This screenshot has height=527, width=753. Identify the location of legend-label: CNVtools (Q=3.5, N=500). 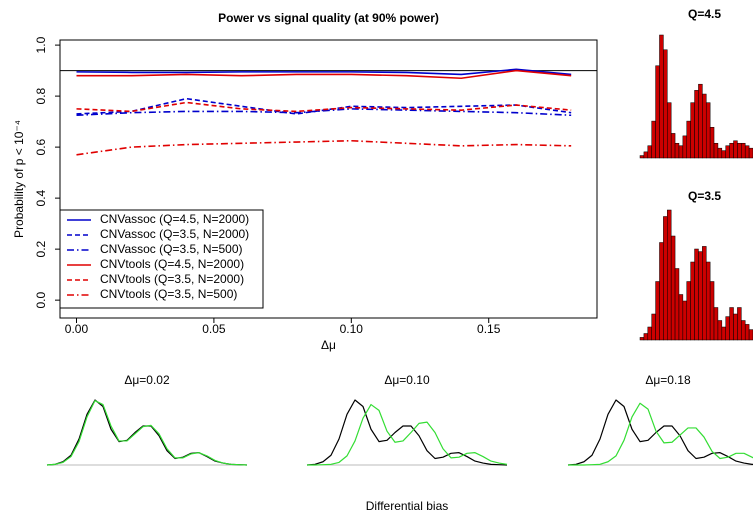
(168, 294).